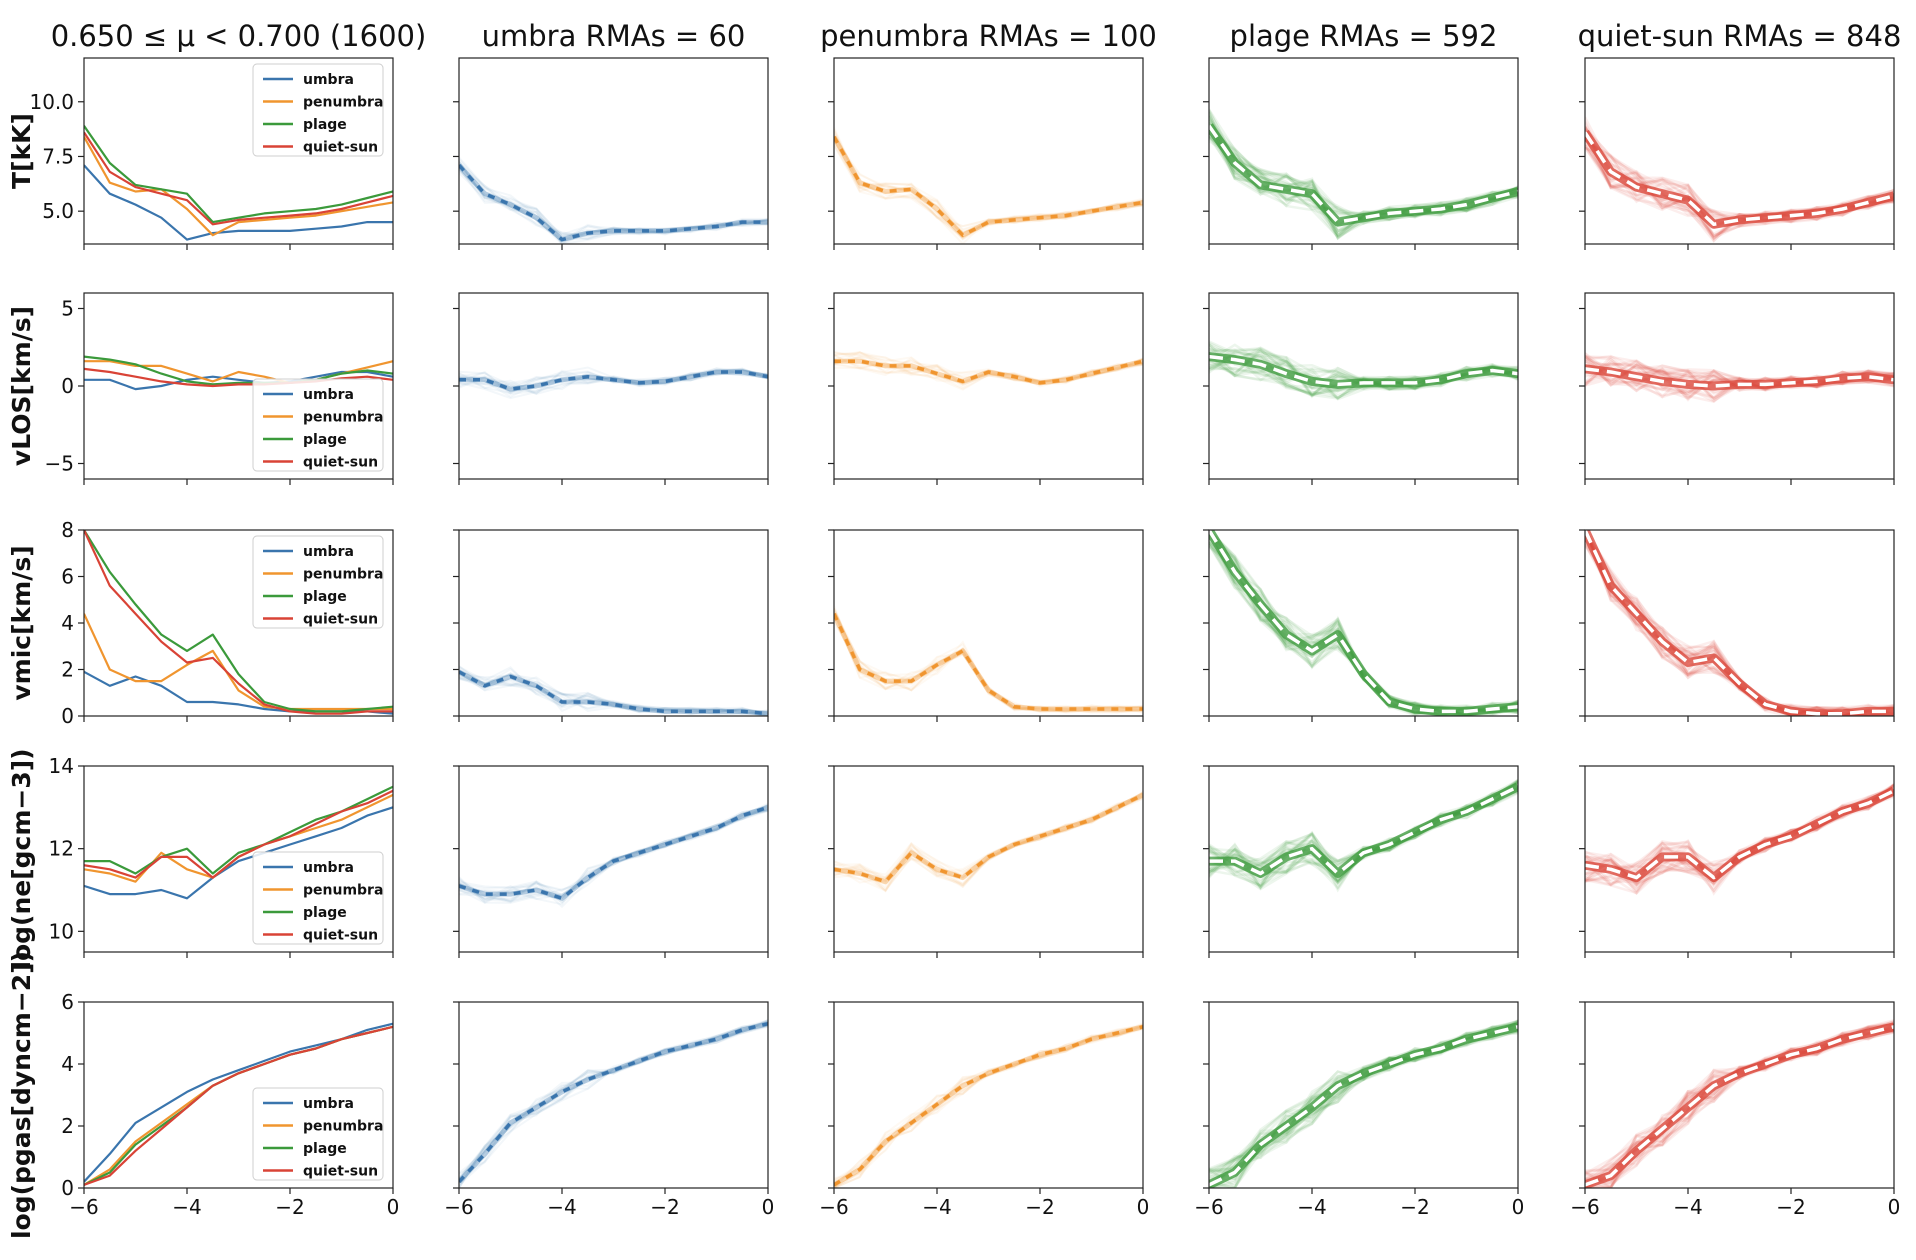  Describe the element at coordinates (611, 625) in the screenshot. I see `panel-r2-c1` at that location.